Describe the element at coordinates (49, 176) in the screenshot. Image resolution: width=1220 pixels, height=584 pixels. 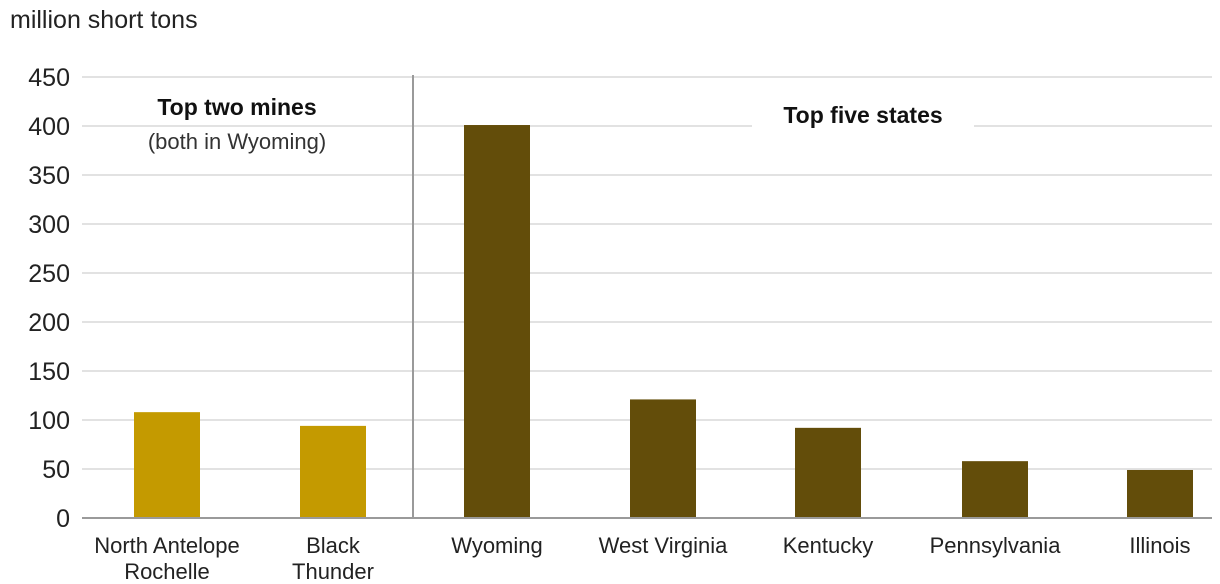
I see `y-tick-label-350: 350` at that location.